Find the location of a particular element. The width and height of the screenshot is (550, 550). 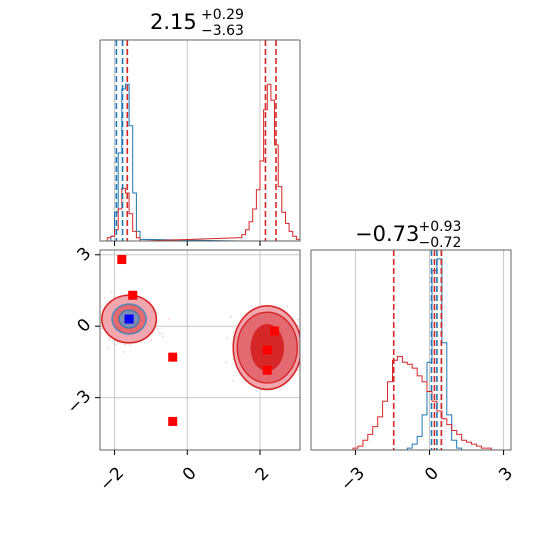

right-hist-series-group is located at coordinates (427, 350).